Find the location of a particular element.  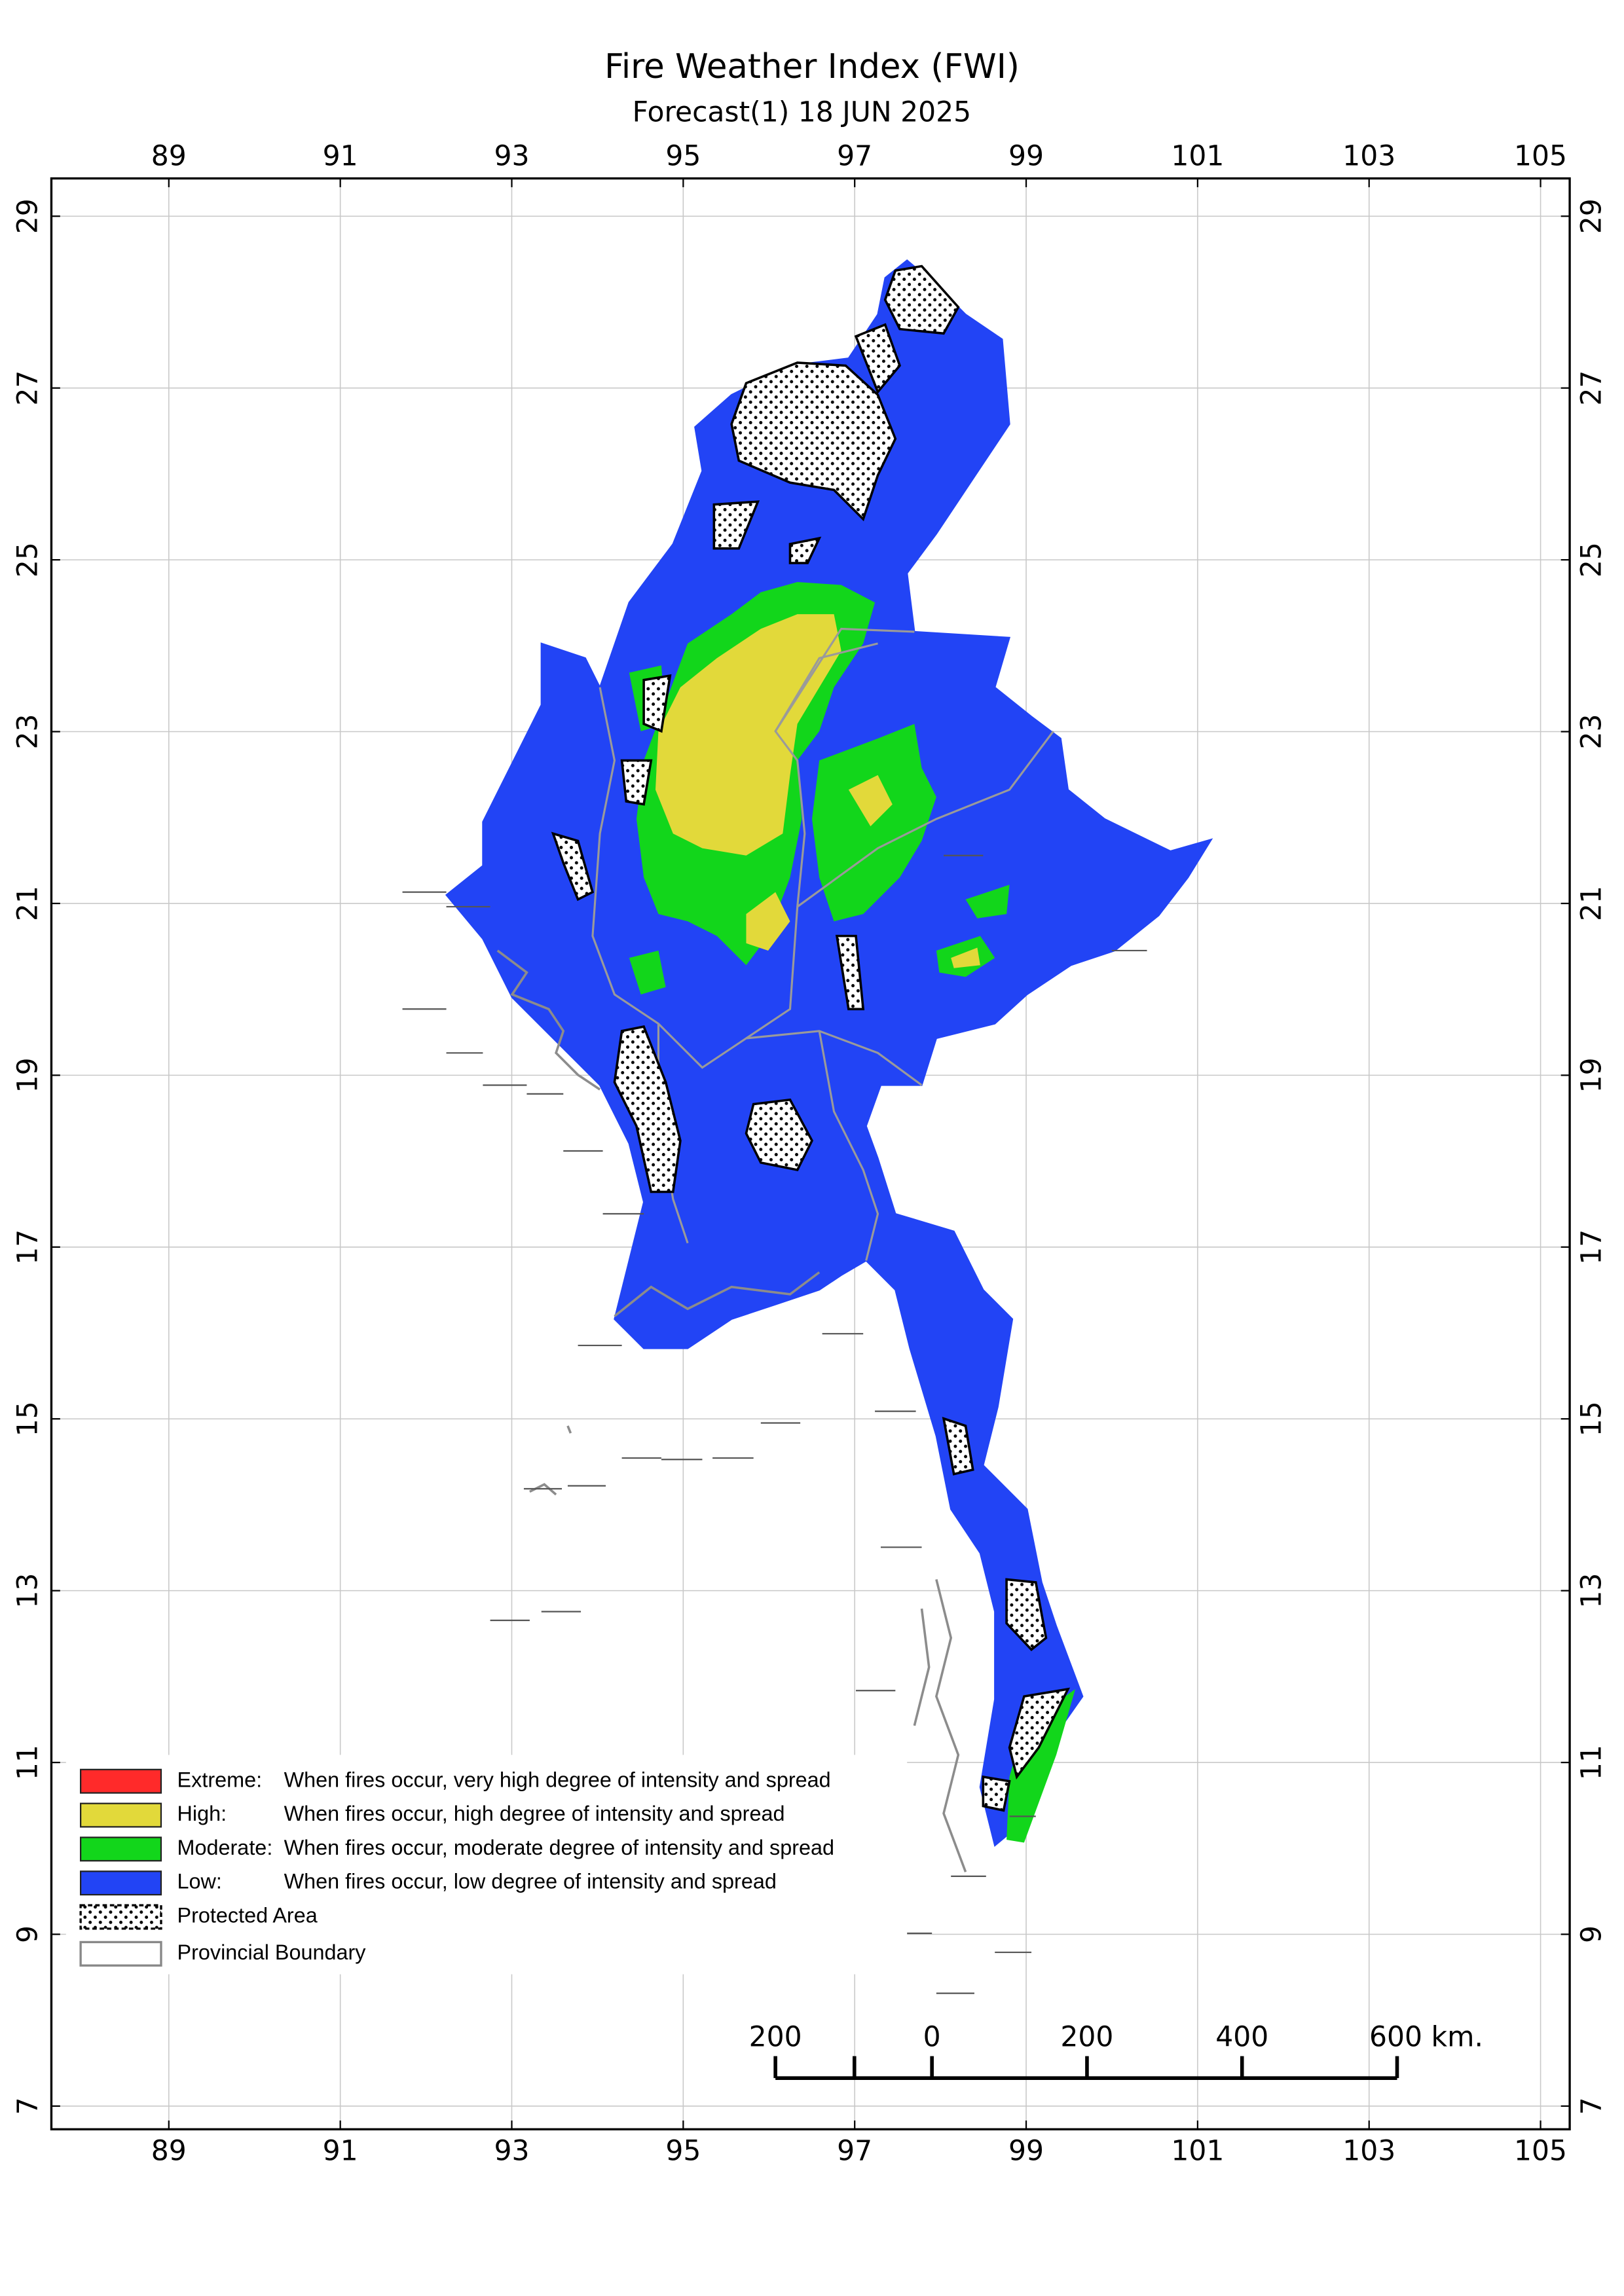

legend-label: Protected Area is located at coordinates (247, 1915).